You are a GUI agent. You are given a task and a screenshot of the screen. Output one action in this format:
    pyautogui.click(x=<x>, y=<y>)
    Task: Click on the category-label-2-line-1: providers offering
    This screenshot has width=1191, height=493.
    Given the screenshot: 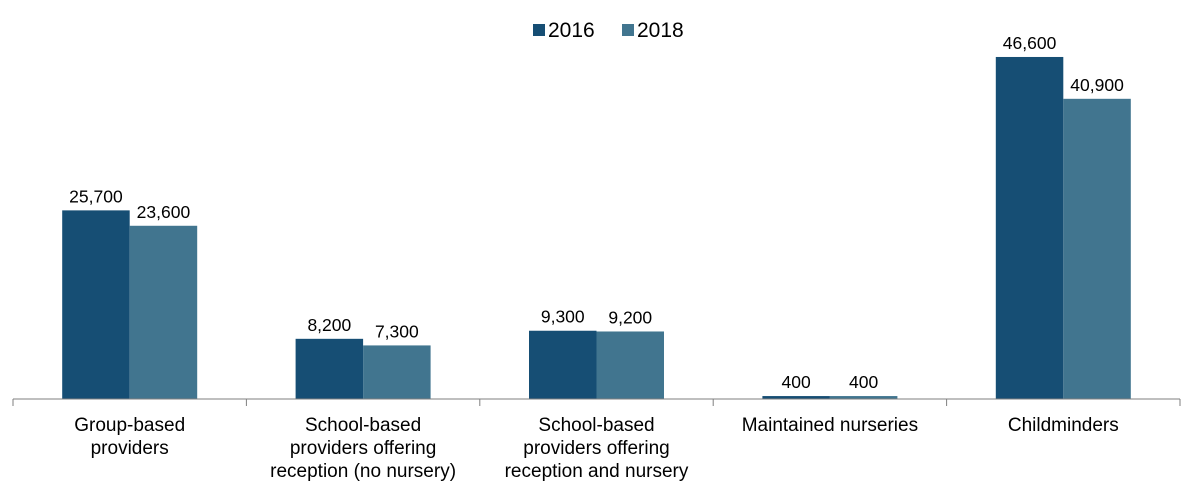 What is the action you would take?
    pyautogui.click(x=596, y=448)
    